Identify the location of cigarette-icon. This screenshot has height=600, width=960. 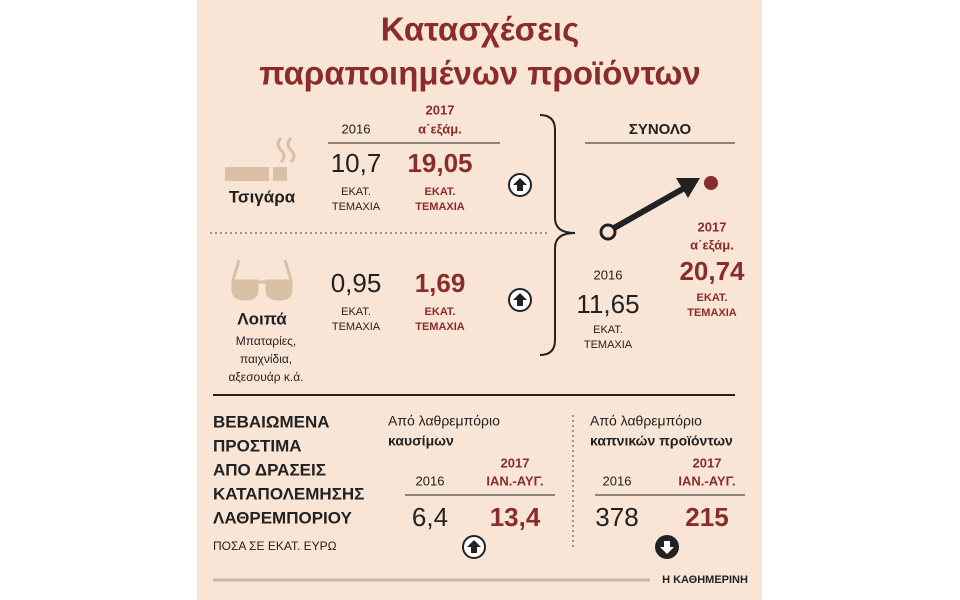
(260, 158).